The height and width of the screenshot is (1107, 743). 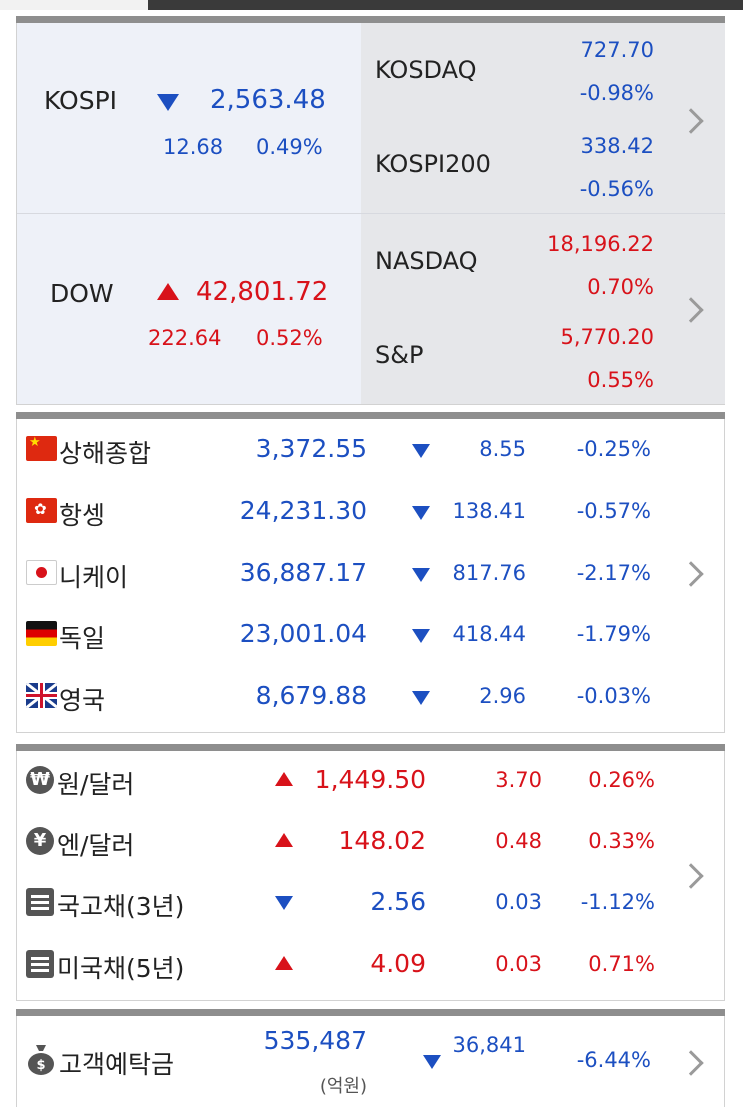 What do you see at coordinates (82, 700) in the screenshot?
I see `world-row-name: 영국` at bounding box center [82, 700].